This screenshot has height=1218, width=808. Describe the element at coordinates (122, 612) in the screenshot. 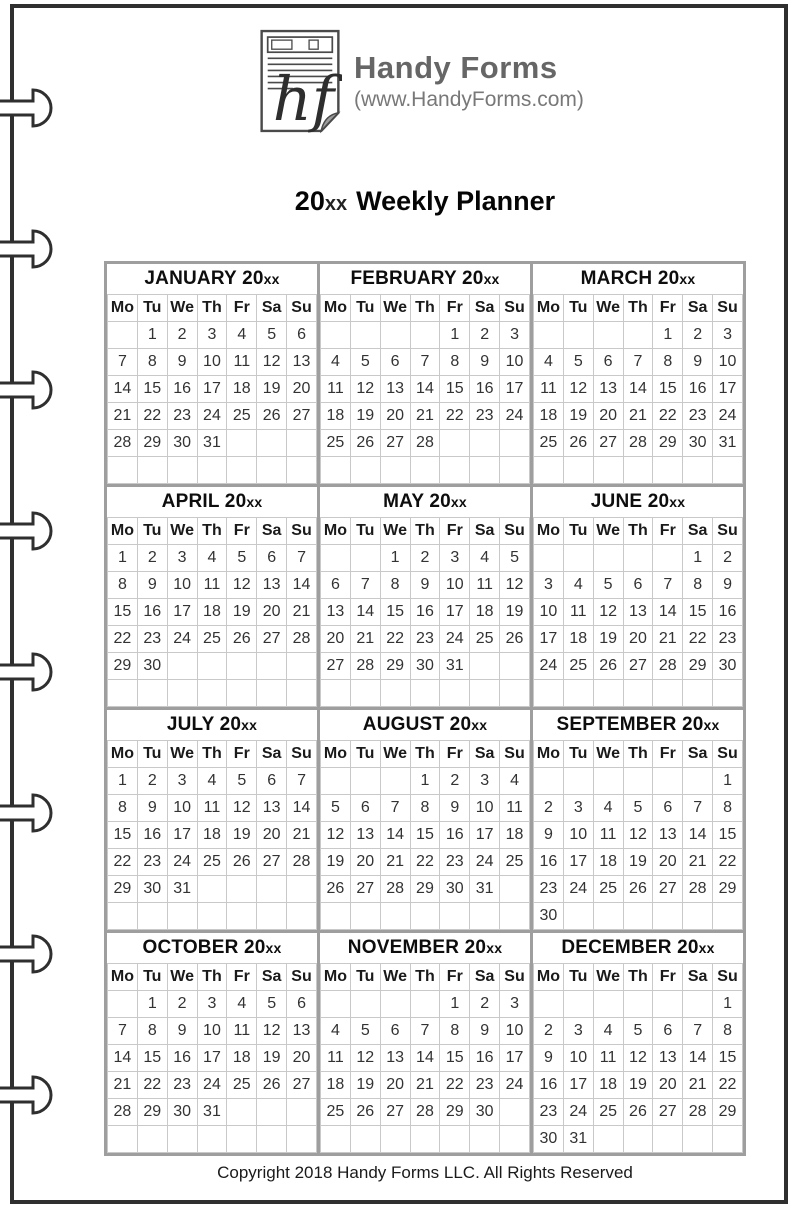

I see `day-cell: 15` at that location.